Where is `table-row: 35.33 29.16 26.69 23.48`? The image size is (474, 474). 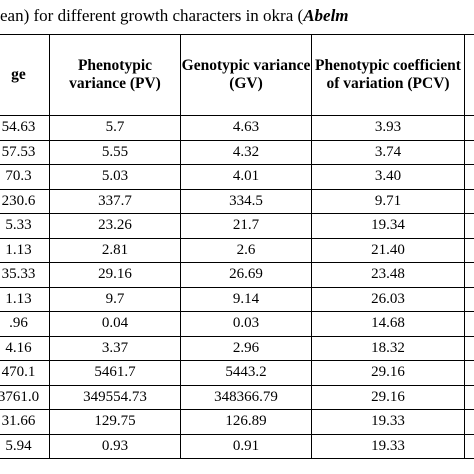 table-row: 35.33 29.16 26.69 23.48 is located at coordinates (237, 275).